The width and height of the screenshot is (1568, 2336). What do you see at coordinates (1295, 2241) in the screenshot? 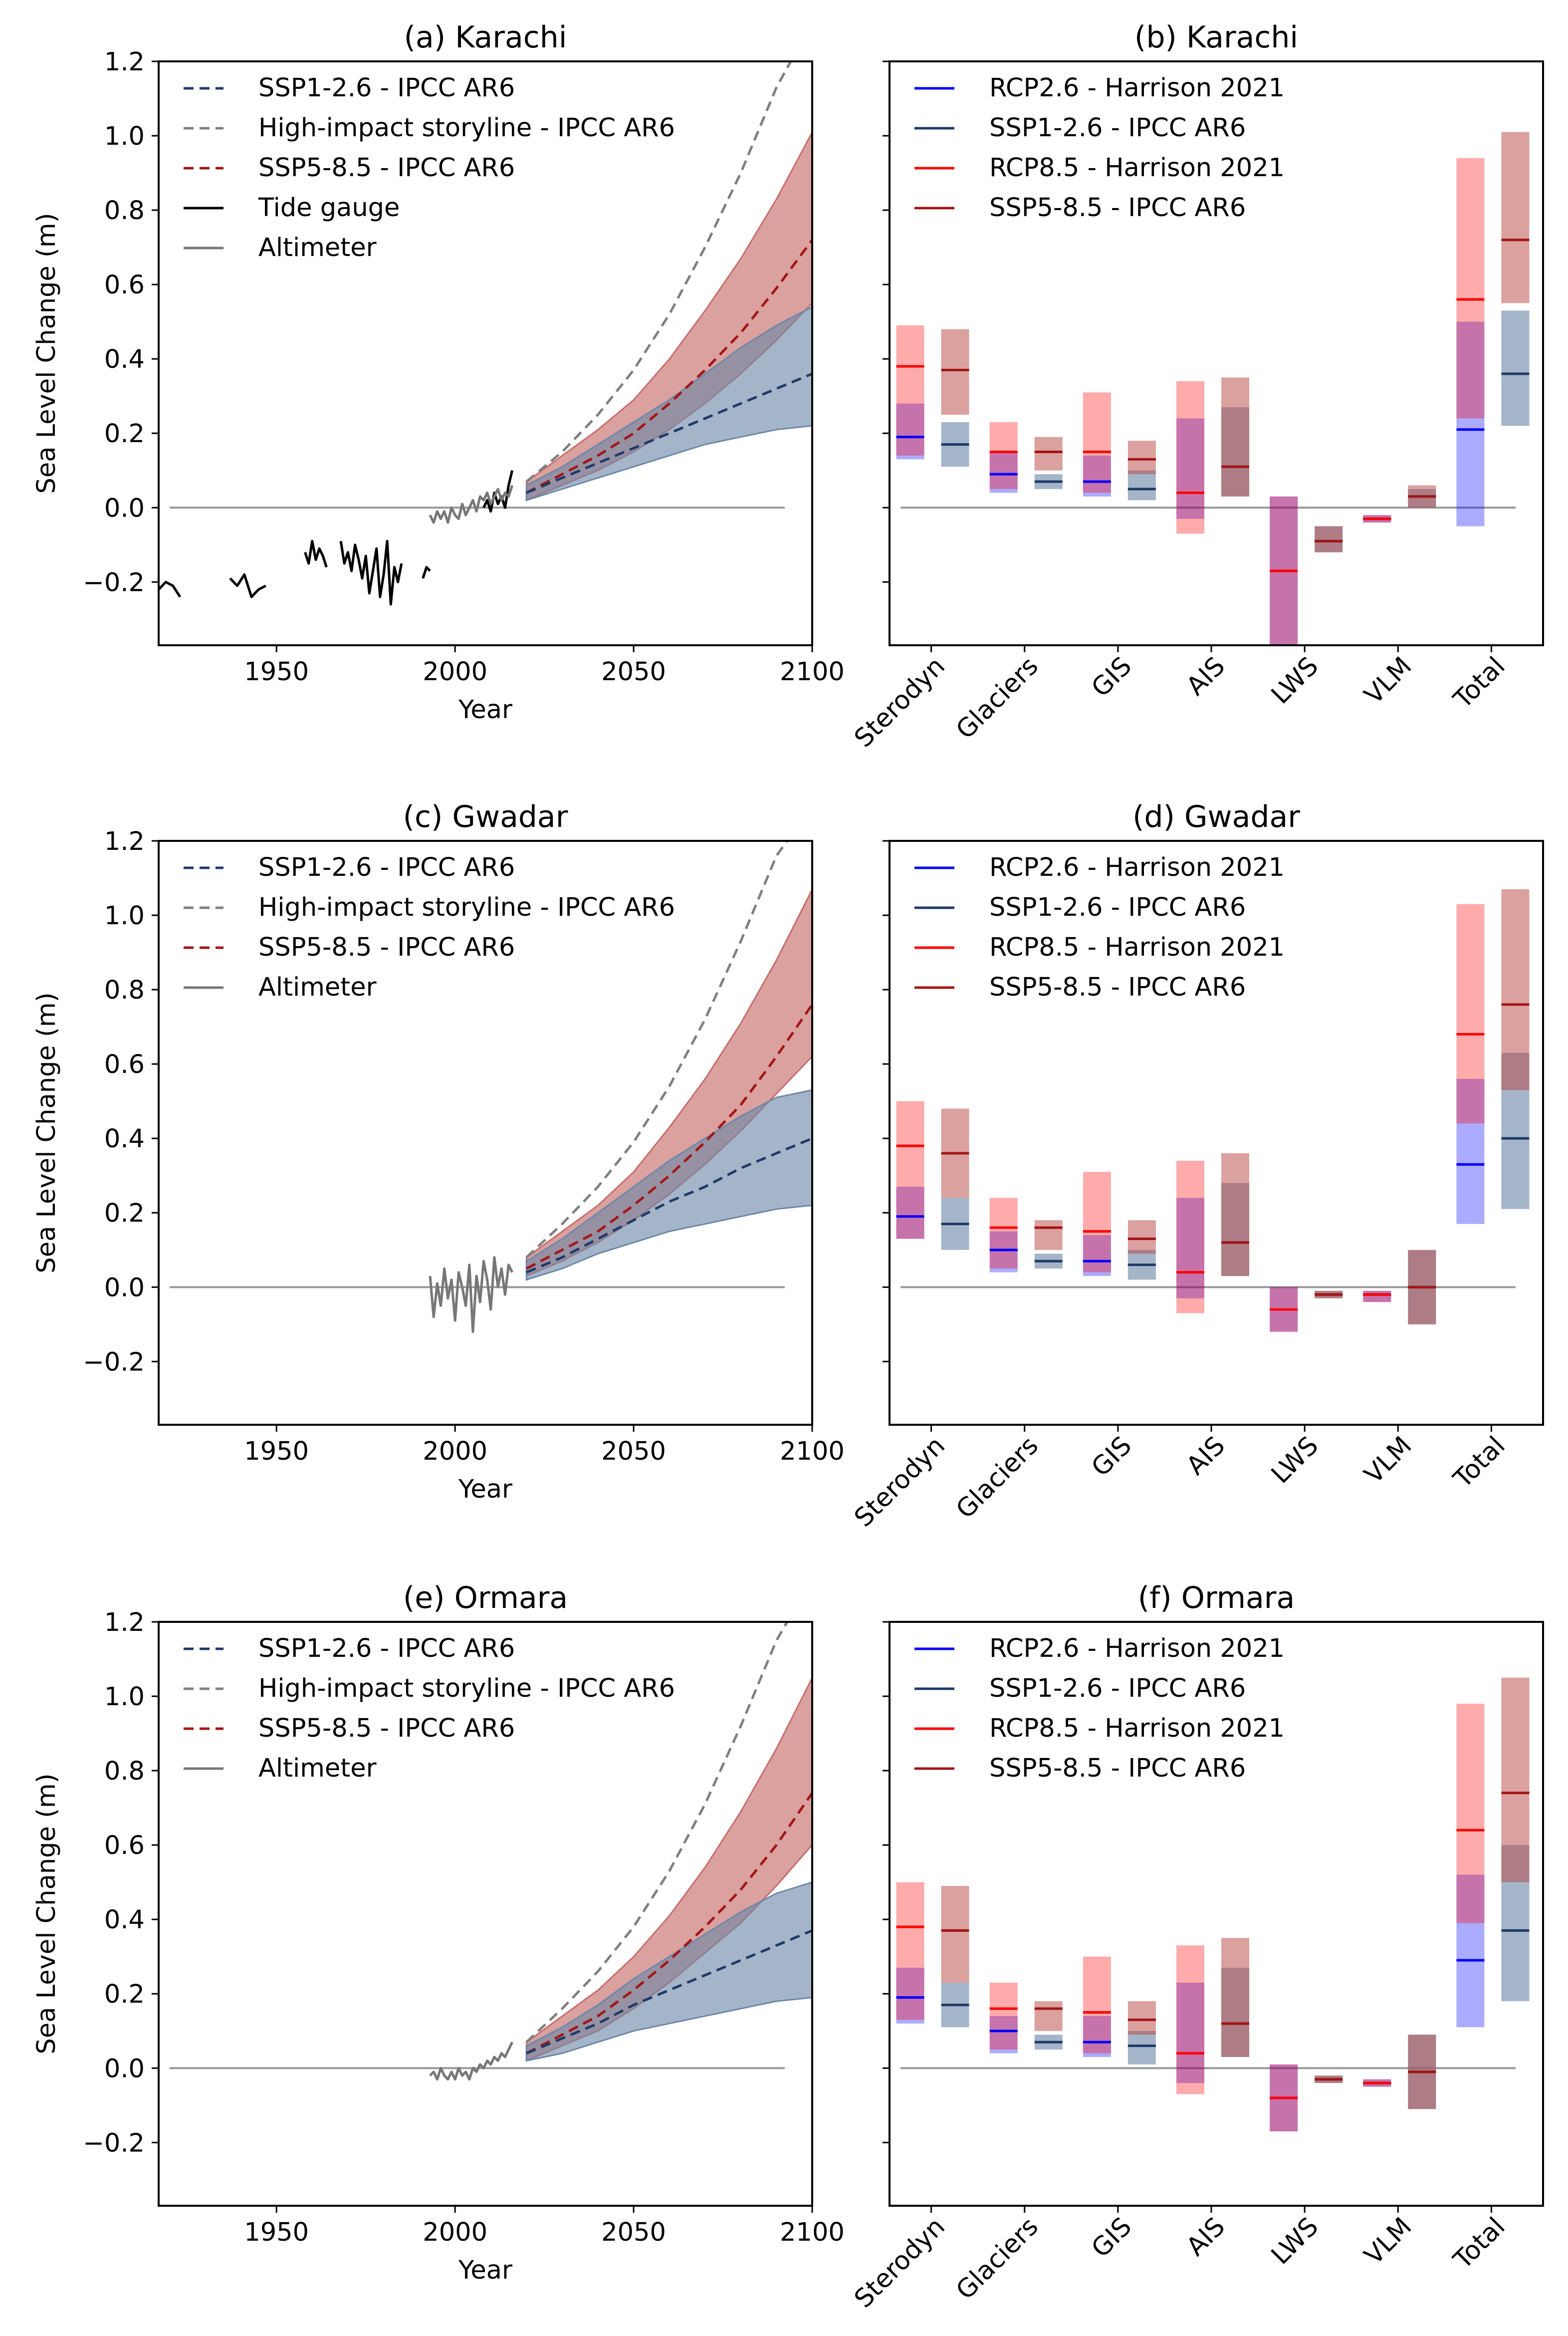
I see `category-label: LWS` at bounding box center [1295, 2241].